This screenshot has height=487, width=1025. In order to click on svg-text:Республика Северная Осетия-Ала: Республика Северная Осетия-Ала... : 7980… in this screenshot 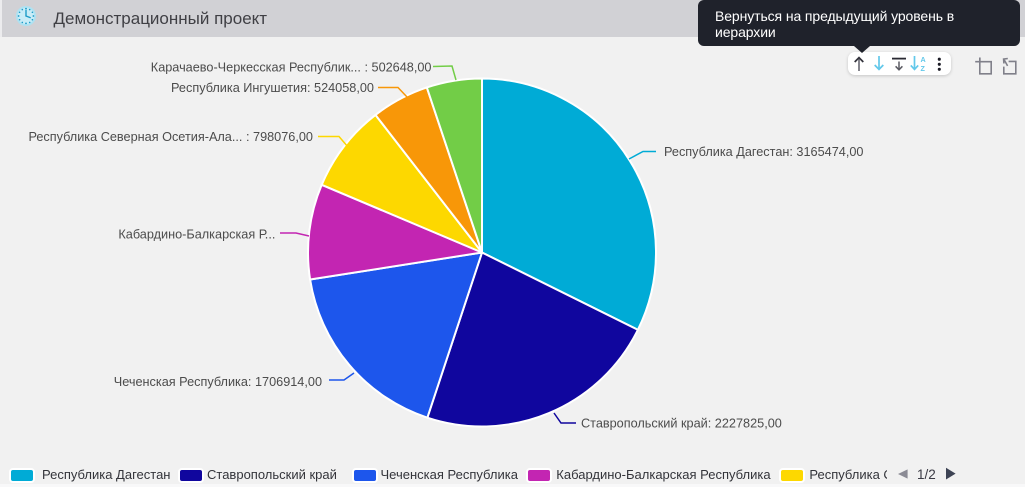, I will do `click(170, 137)`.